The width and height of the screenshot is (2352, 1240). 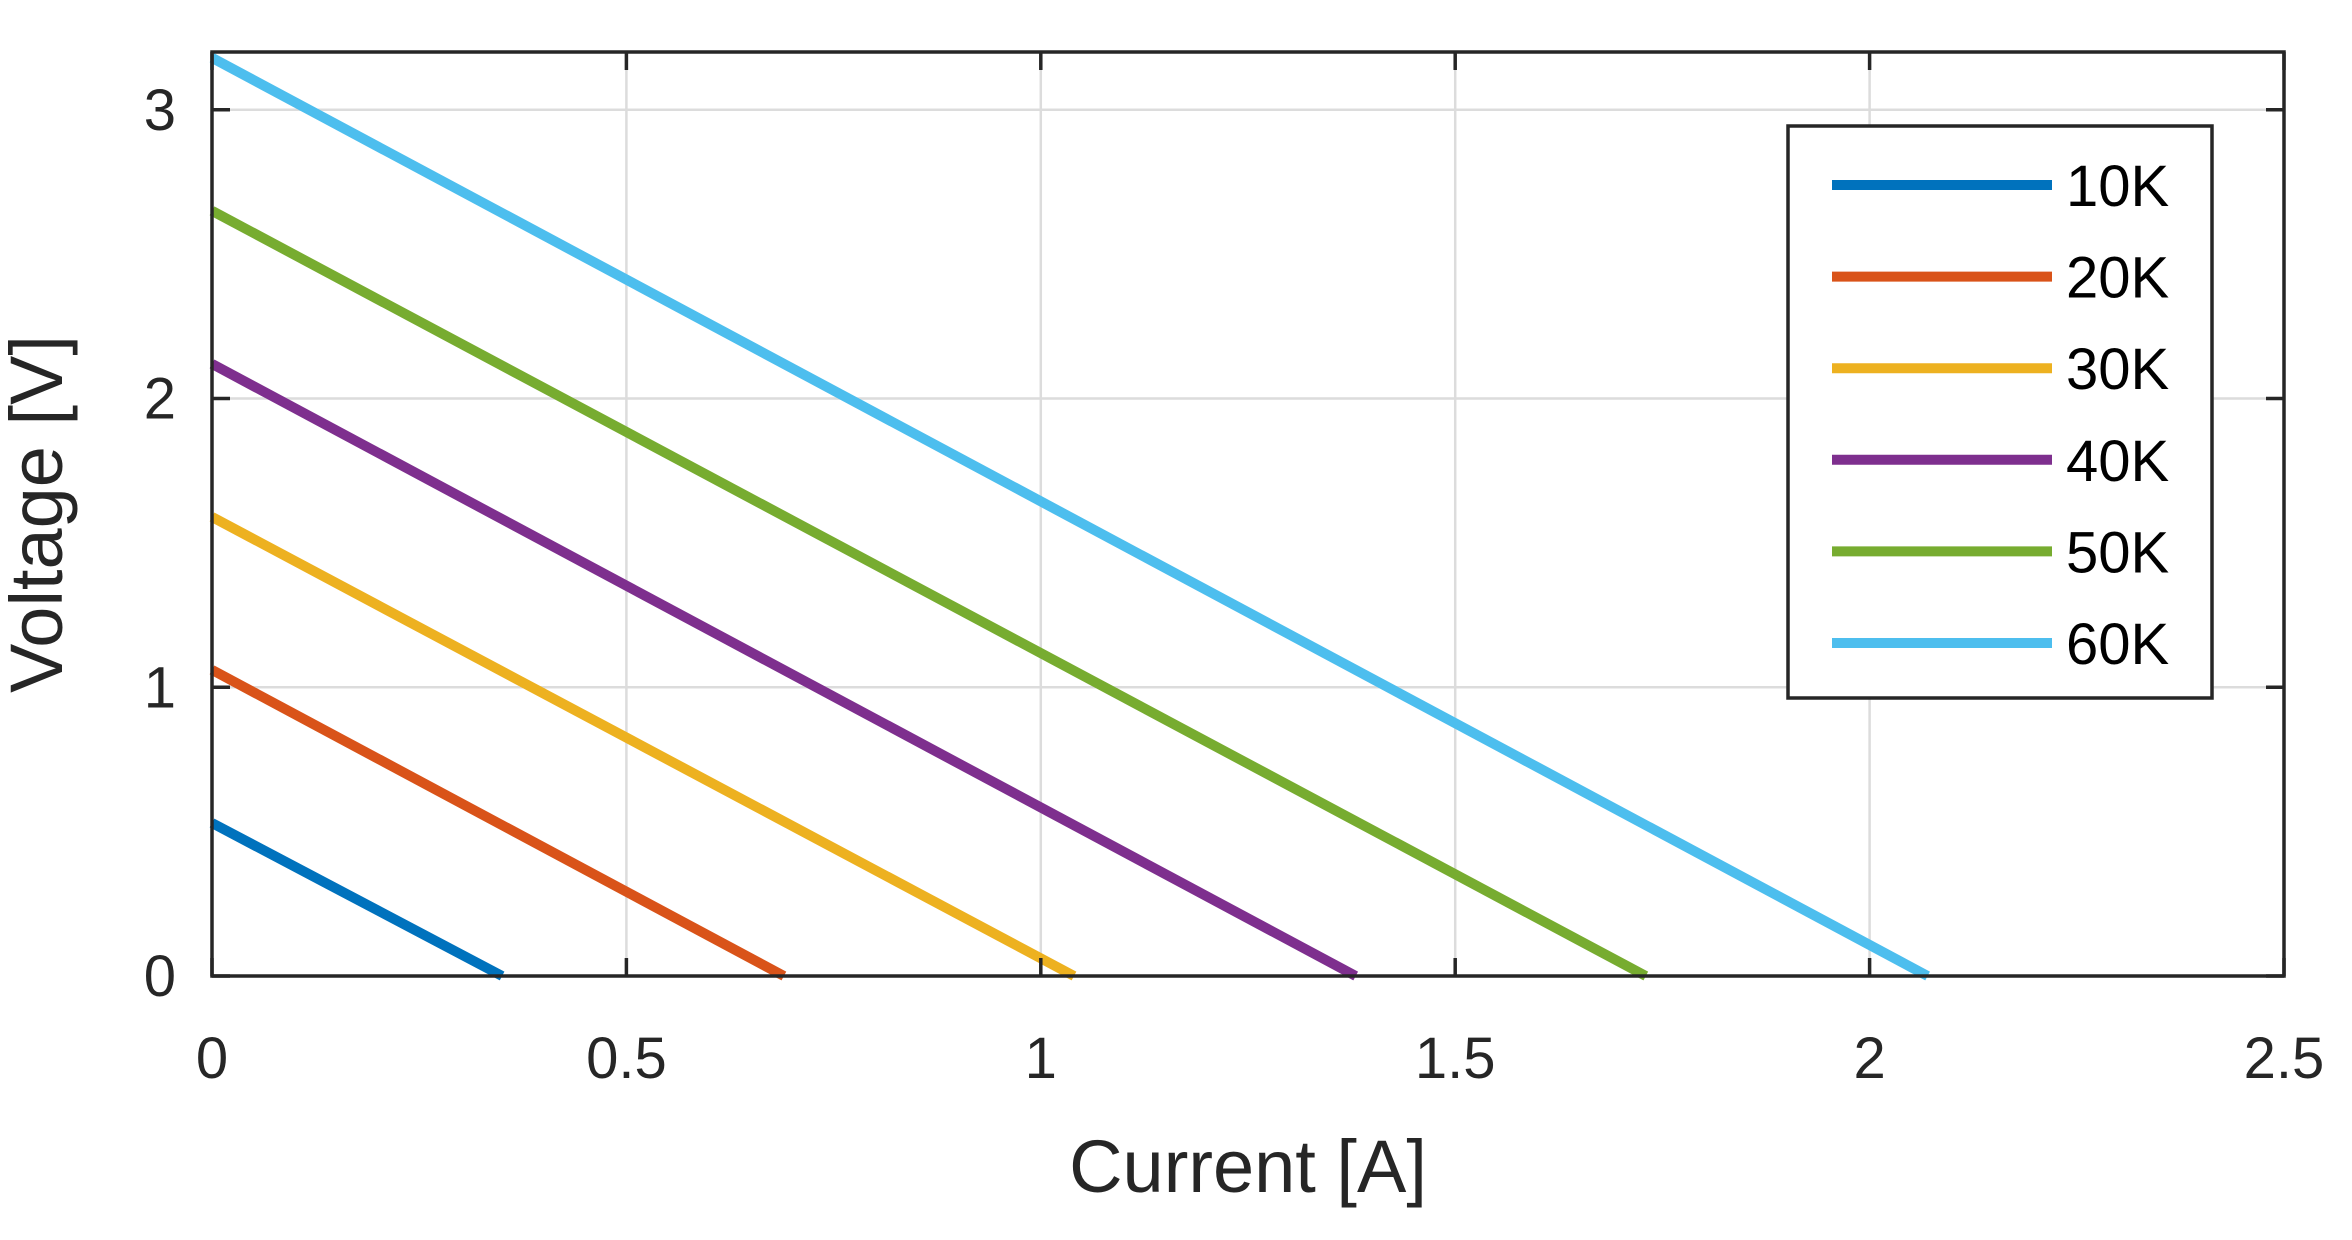 What do you see at coordinates (1260, 1058) in the screenshot?
I see `x-tick-labels: 0 0.5 1 1.5 2 2.5` at bounding box center [1260, 1058].